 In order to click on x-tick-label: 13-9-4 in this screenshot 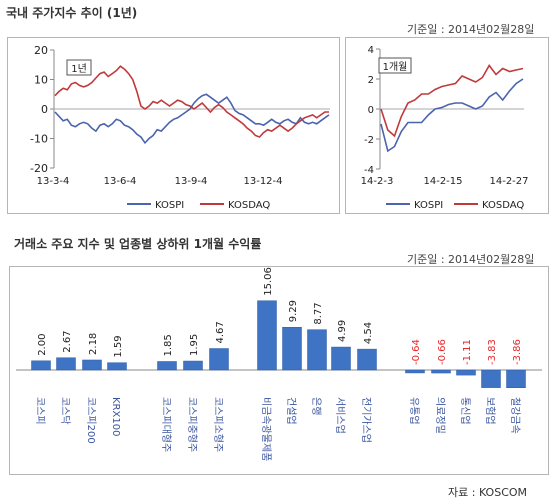, I will do `click(191, 181)`.